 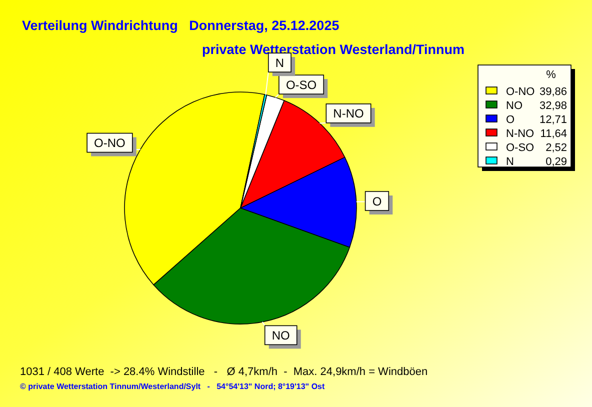 I want to click on data-label: 32,98, so click(x=553, y=106).